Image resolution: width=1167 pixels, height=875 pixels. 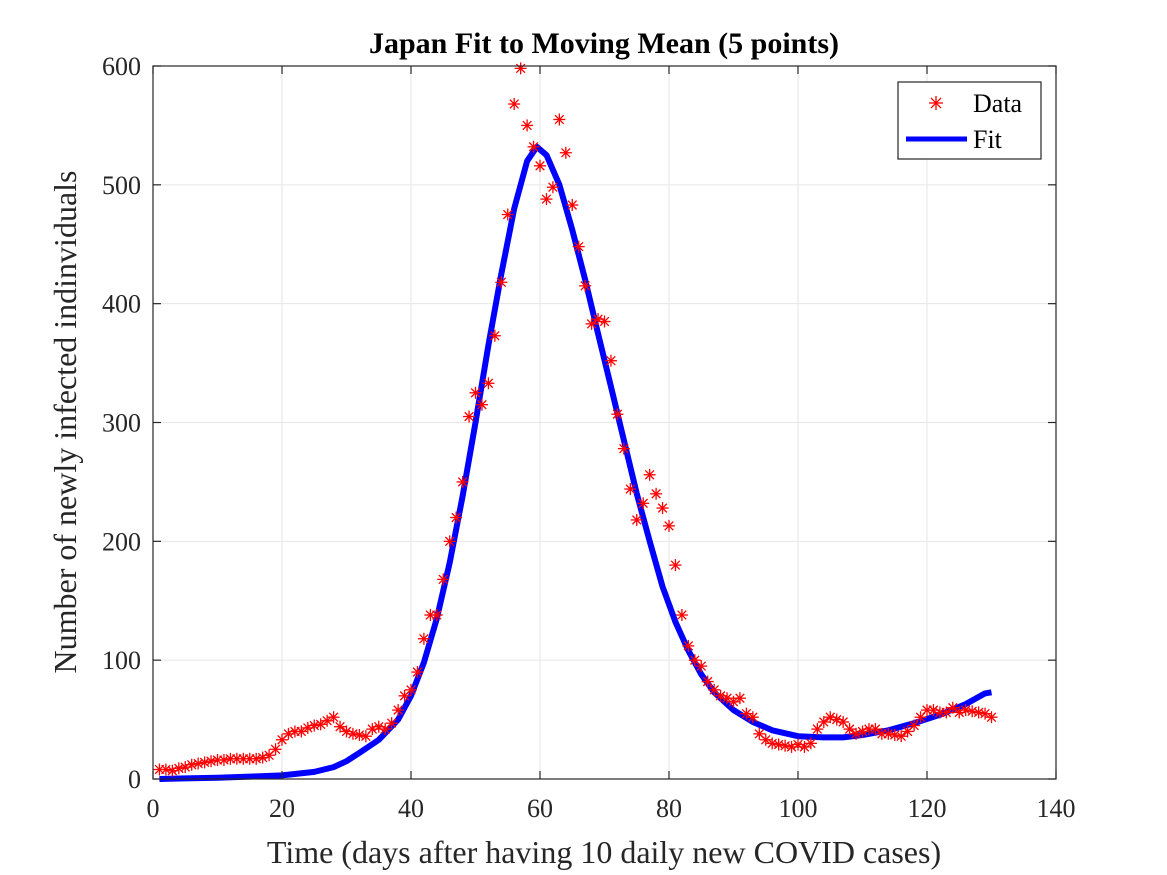 What do you see at coordinates (604, 43) in the screenshot?
I see `chart-title: Japan Fit to Moving Mean (5 points)` at bounding box center [604, 43].